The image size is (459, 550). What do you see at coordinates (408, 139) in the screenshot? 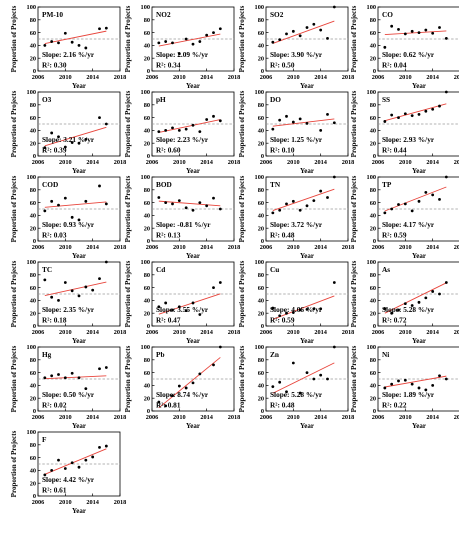
I see `slope-annotation: Slope: 2.93 %/yr` at bounding box center [408, 139].